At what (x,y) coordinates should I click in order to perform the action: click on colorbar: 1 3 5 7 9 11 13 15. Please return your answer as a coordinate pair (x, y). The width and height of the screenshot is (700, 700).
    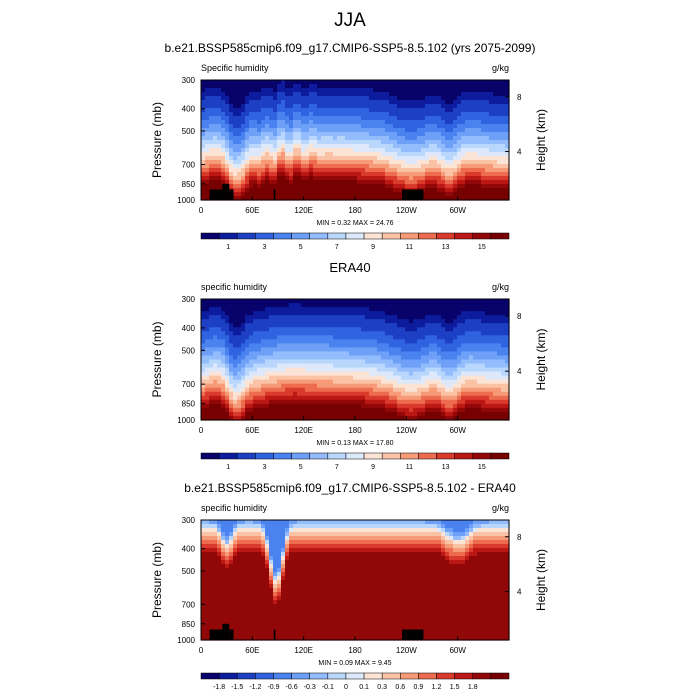
    Looking at the image, I should click on (355, 461).